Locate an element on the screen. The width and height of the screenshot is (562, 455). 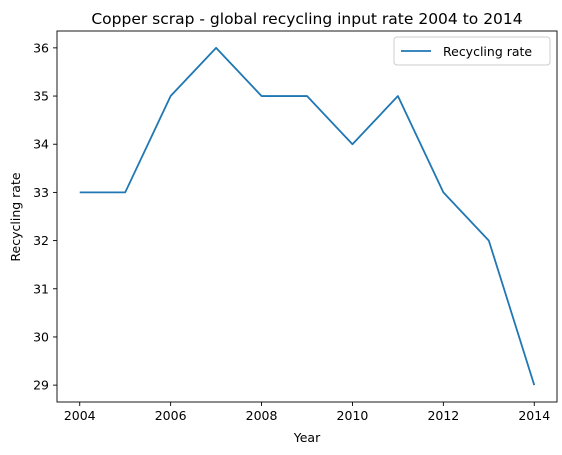
x-axis: 2004 2006 2008 2010 2012 2014 is located at coordinates (307, 412).